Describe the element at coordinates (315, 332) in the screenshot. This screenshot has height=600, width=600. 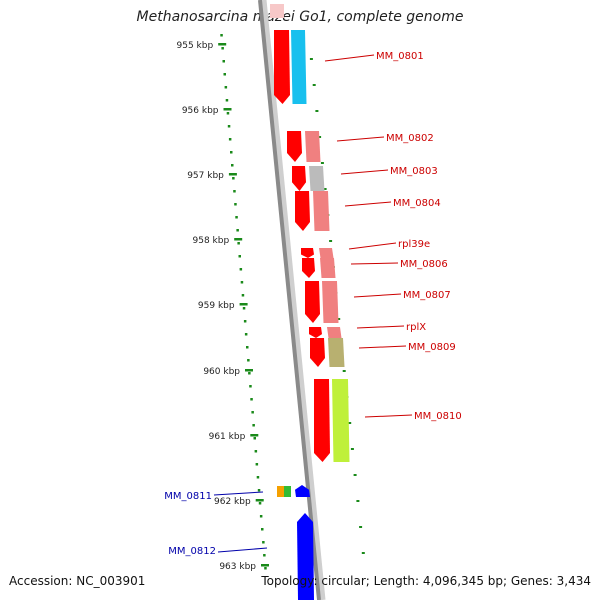
I see `gene-arrow-rplX` at that location.